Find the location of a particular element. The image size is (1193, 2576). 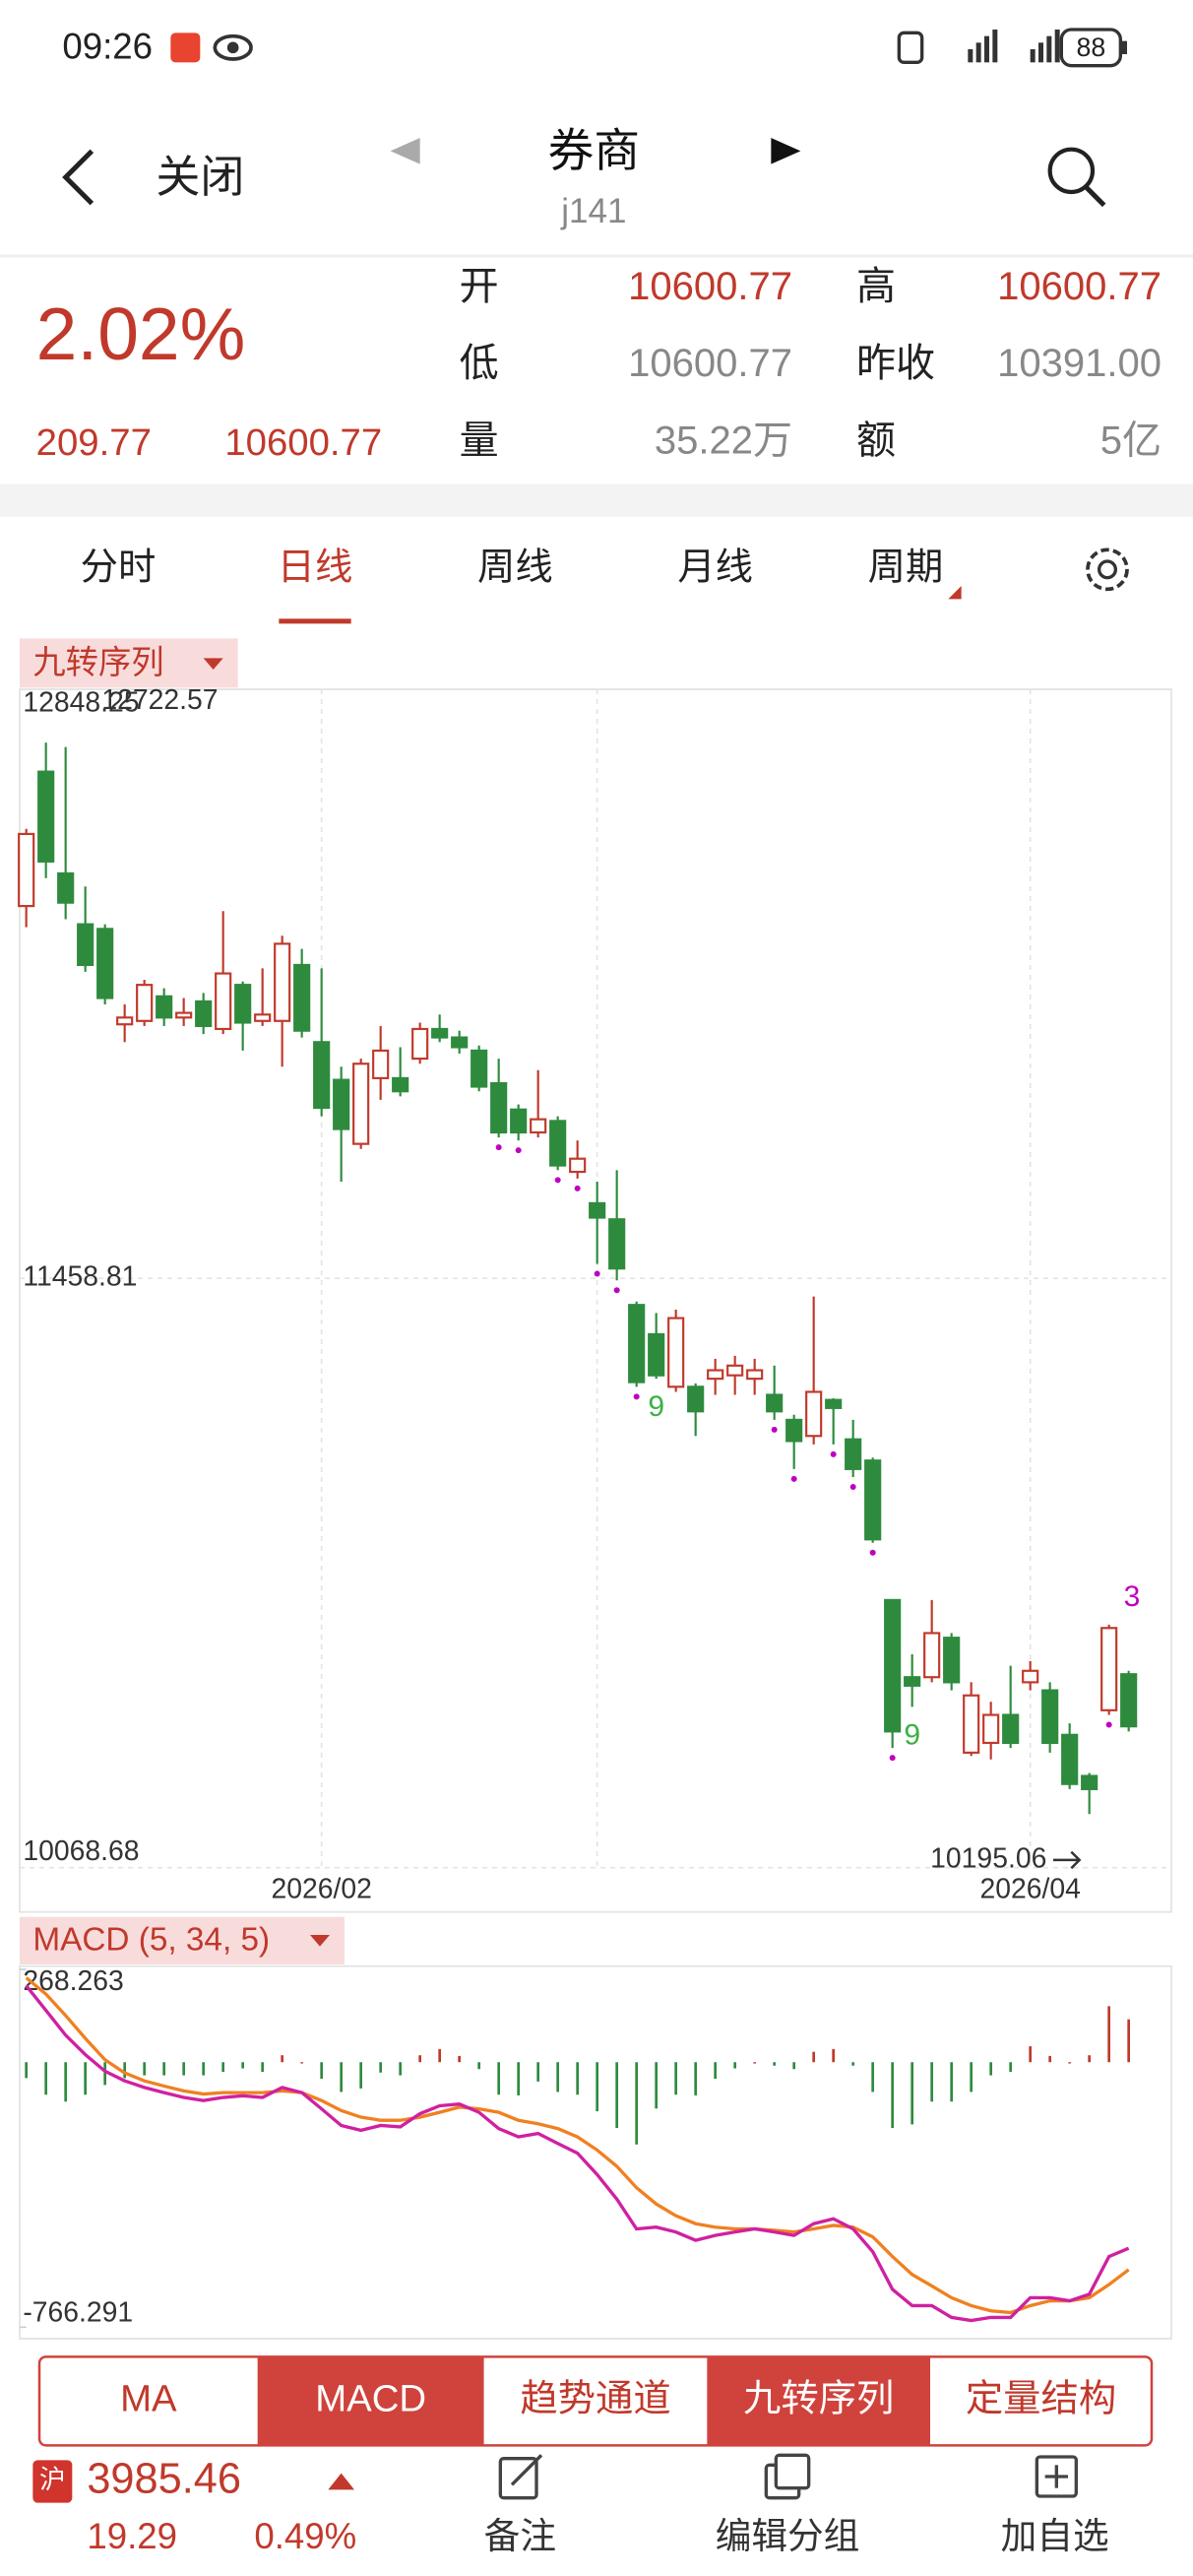

add-icon is located at coordinates (1056, 2476).